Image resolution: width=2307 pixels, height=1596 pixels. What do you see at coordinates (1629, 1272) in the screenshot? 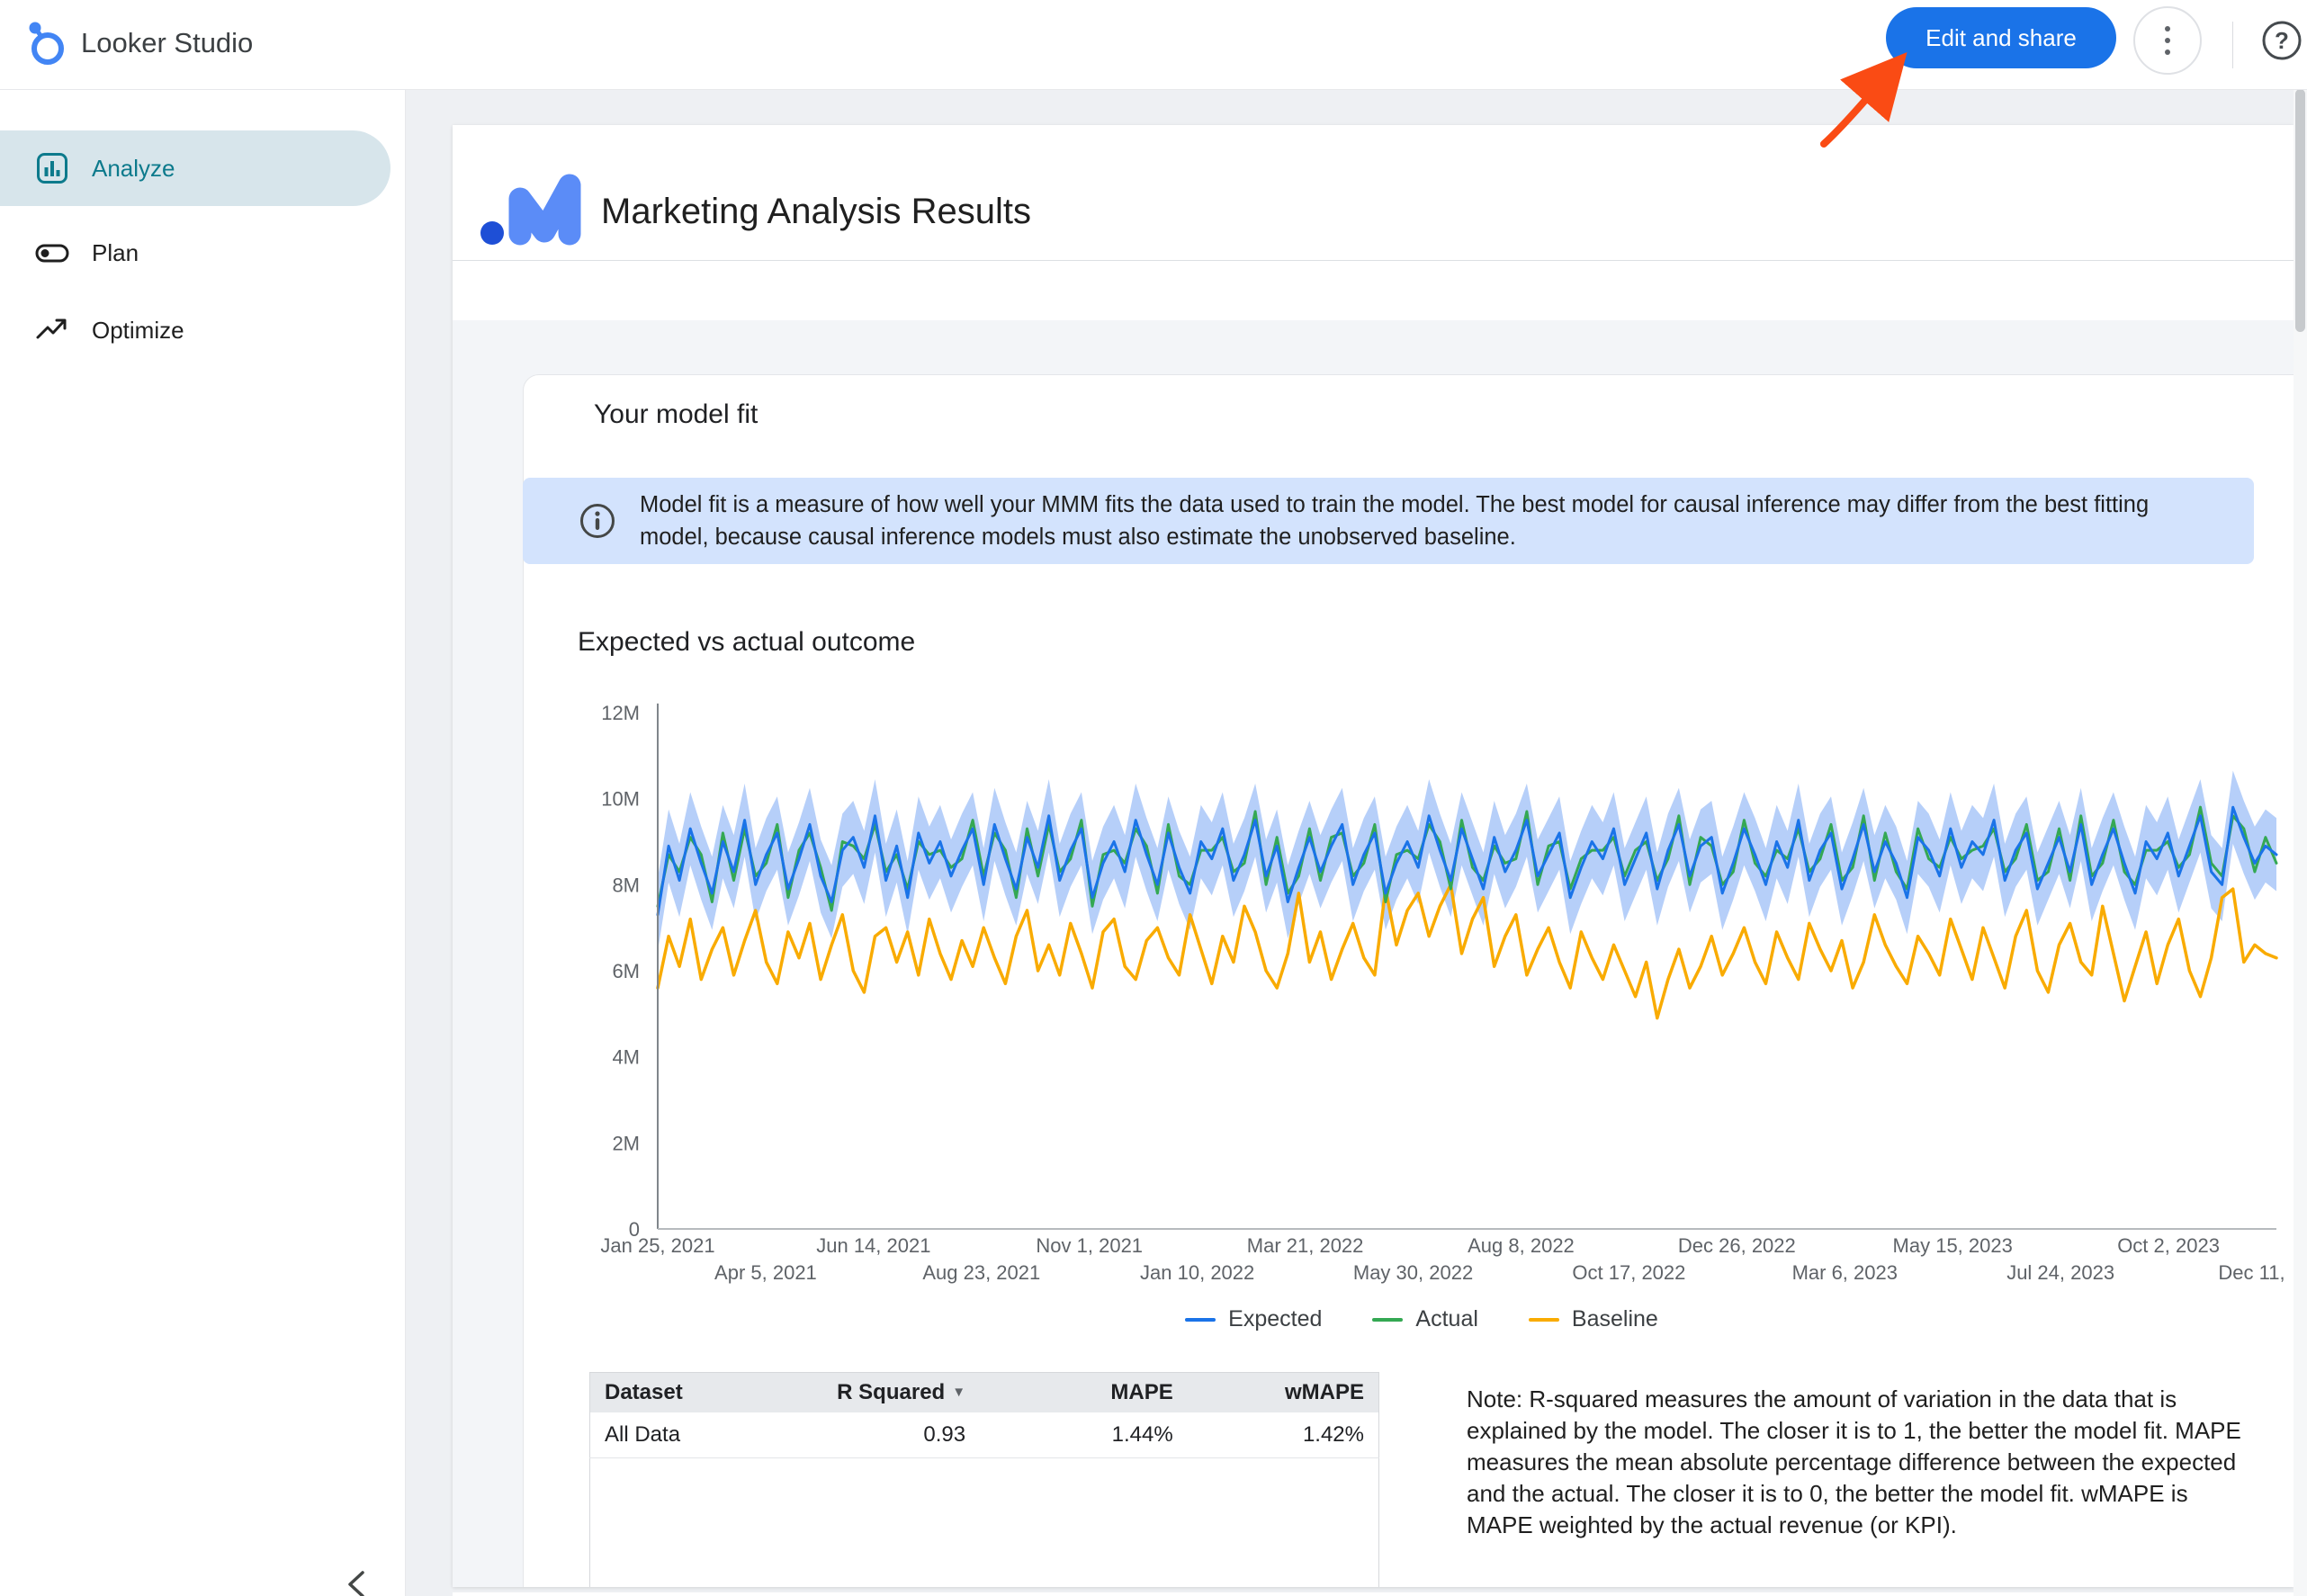
I see `x-tick-label: Oct 17, 2022` at bounding box center [1629, 1272].